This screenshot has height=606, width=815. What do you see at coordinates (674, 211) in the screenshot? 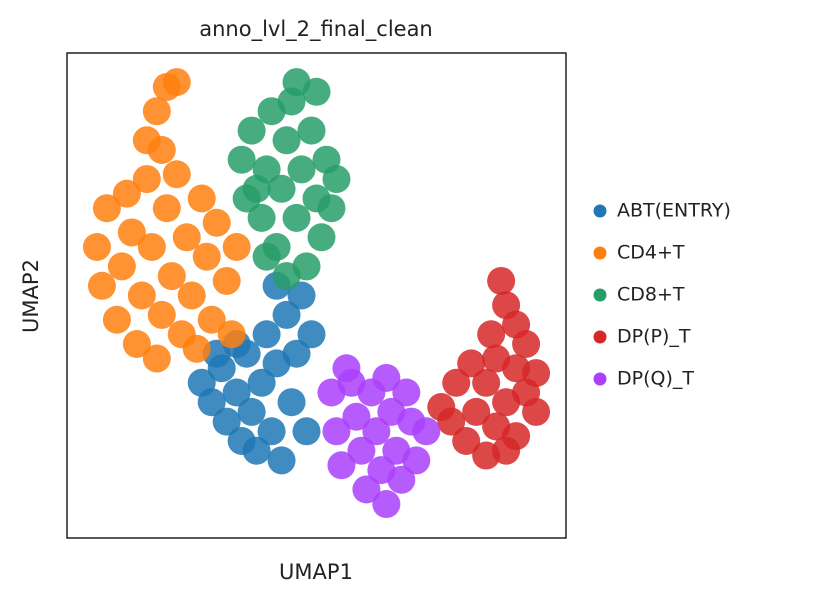
I see `legend-label: ABT(ENTRY)` at bounding box center [674, 211].